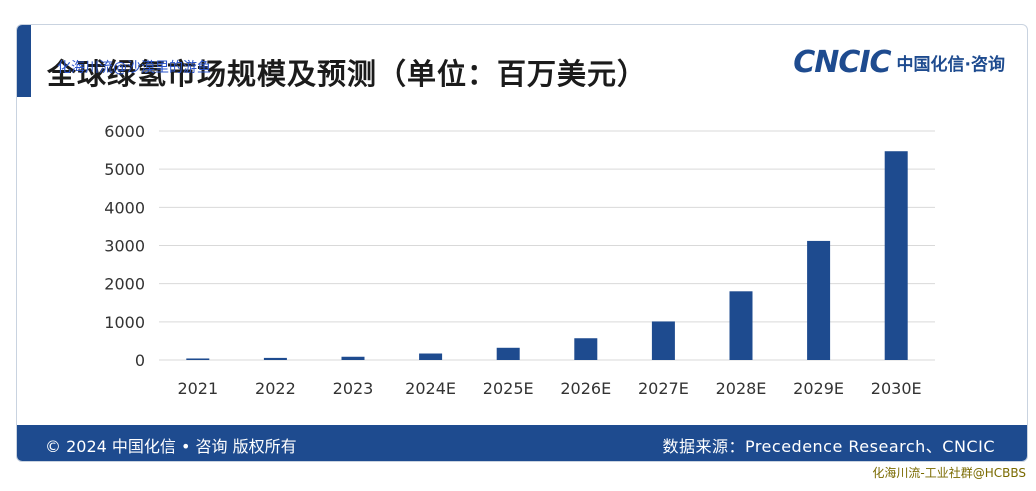  I want to click on bar-2029E, so click(819, 300).